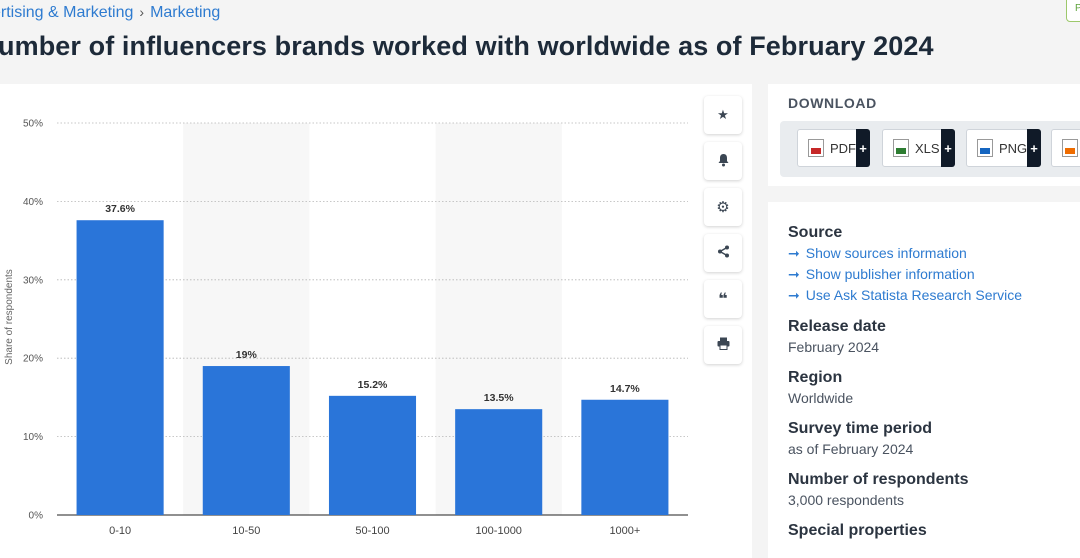 The width and height of the screenshot is (1080, 558). I want to click on y-tick-label: 20%, so click(33, 359).